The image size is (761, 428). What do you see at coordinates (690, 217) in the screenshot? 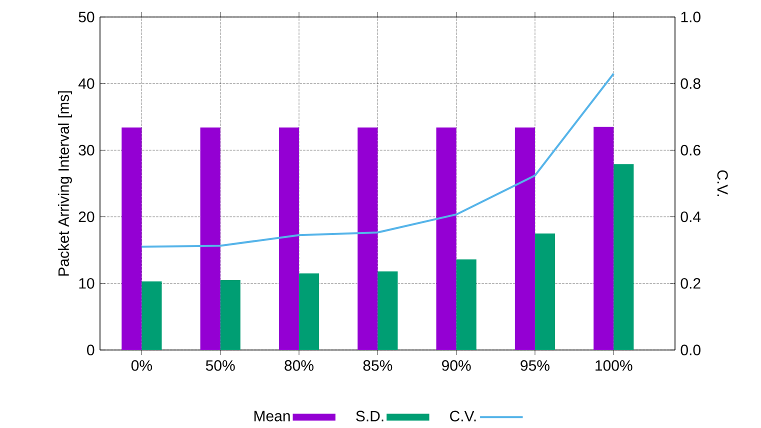
I see `y2-tick-label: 0.4` at bounding box center [690, 217].